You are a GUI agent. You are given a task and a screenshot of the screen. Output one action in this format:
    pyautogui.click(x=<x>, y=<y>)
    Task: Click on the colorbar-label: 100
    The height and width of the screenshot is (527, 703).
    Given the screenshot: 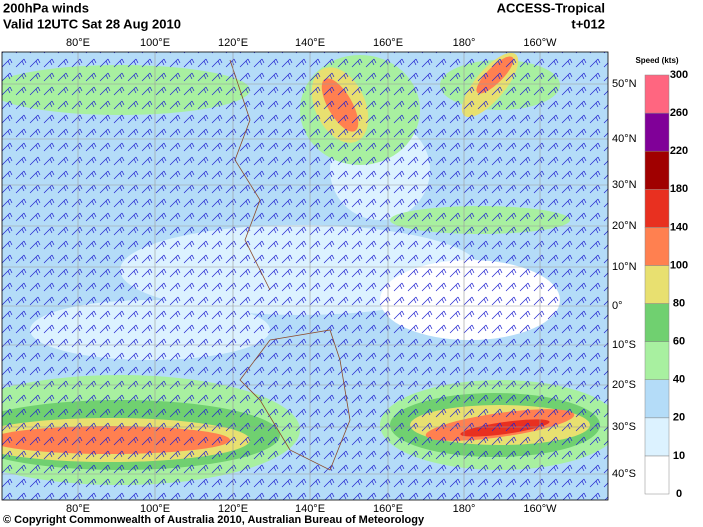 What is the action you would take?
    pyautogui.click(x=679, y=265)
    